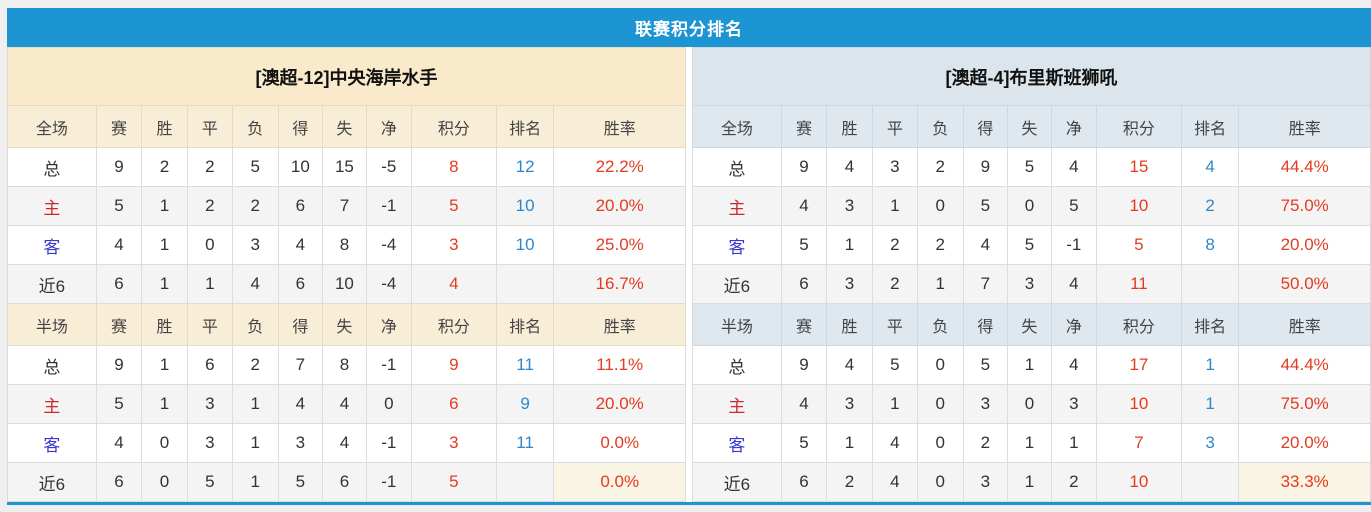 This screenshot has height=512, width=1371. Describe the element at coordinates (346, 245) in the screenshot. I see `stats-row: 客 4 1 0 3 4 8 -4 3 10 25.0%` at that location.